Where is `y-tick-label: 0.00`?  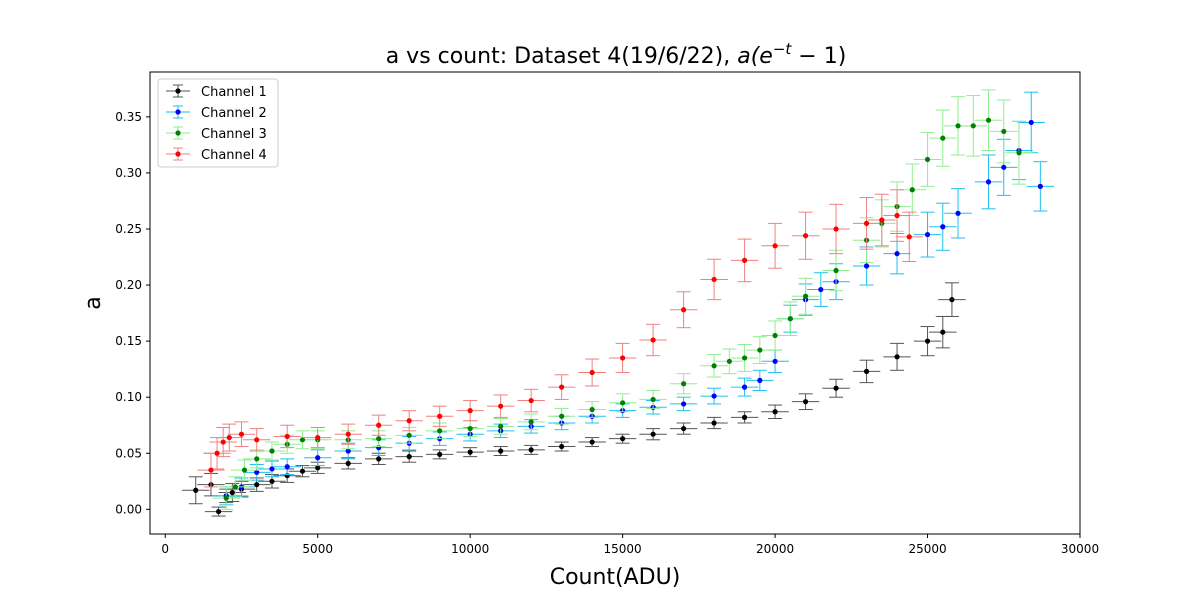 y-tick-label: 0.00 is located at coordinates (128, 509).